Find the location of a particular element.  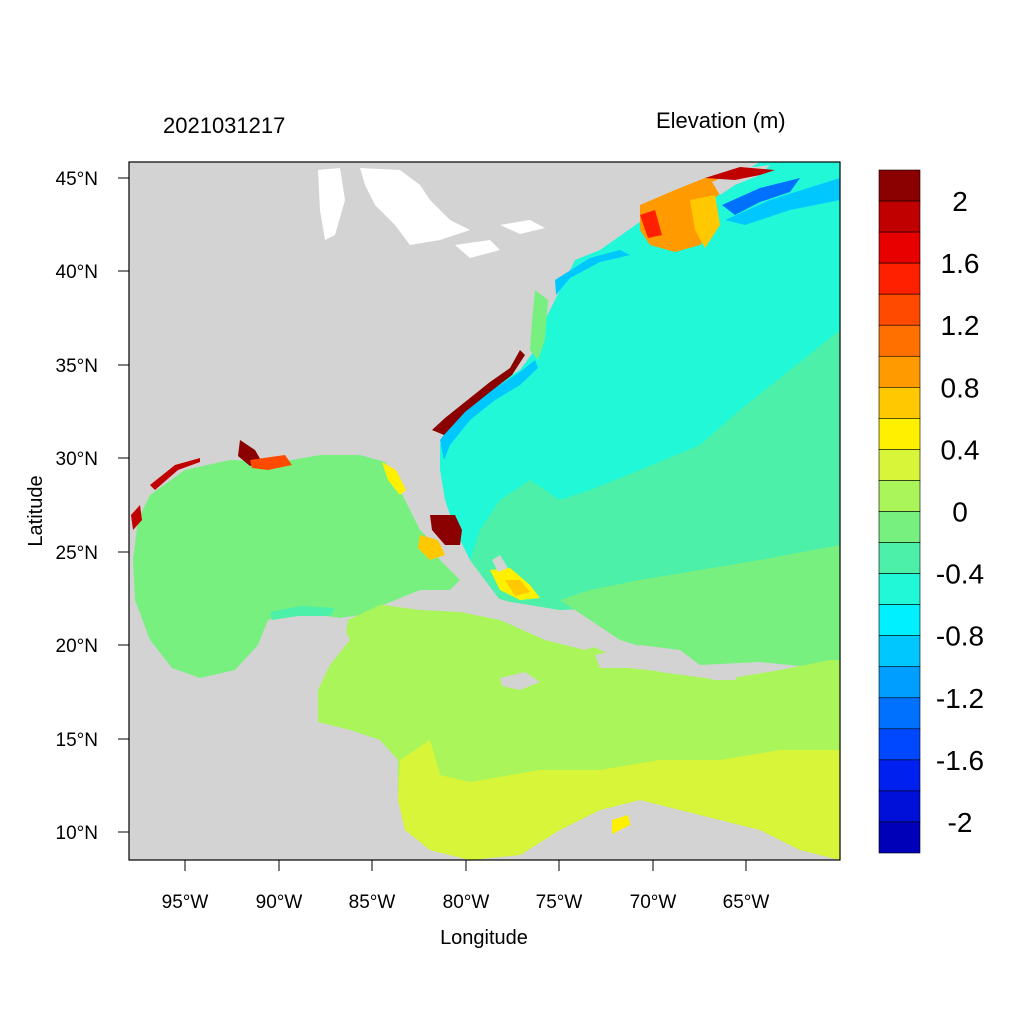

colorbar is located at coordinates (899, 511).